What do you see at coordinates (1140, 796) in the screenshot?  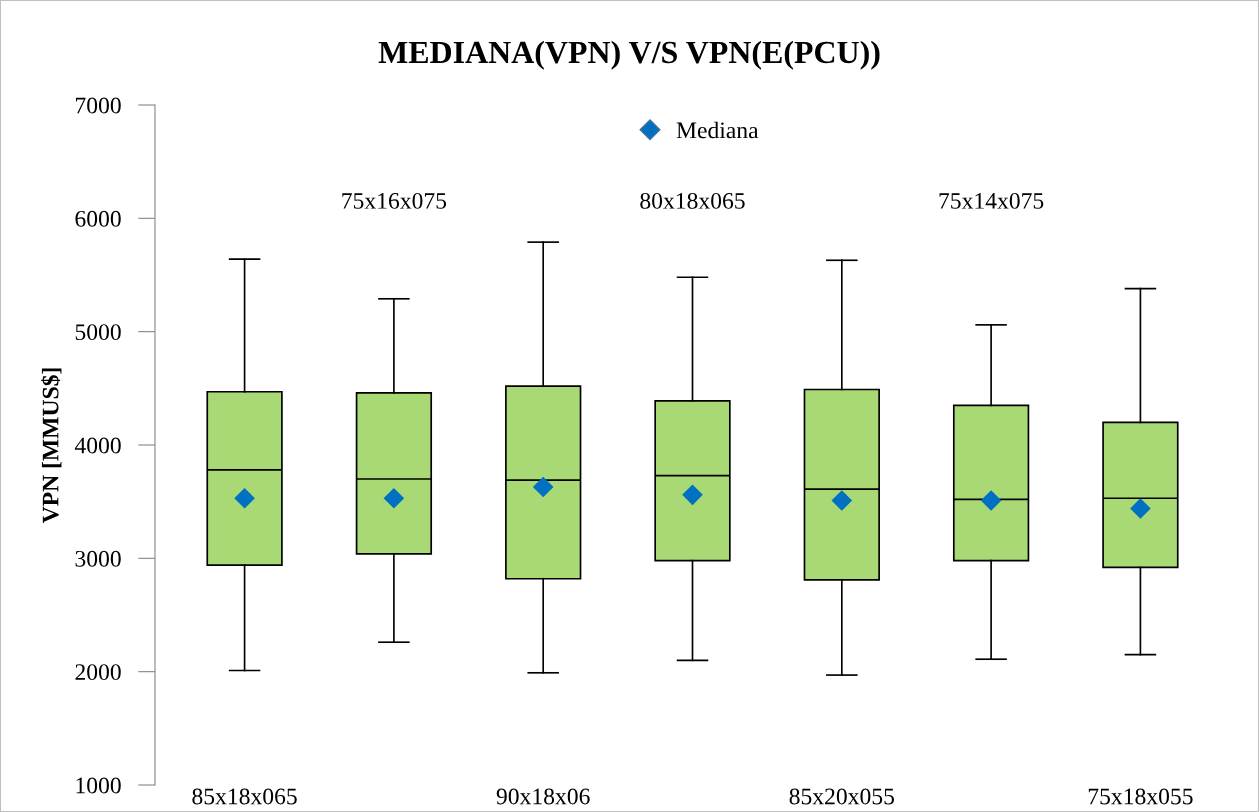 I see `x-tick-label: 75x18x055` at bounding box center [1140, 796].